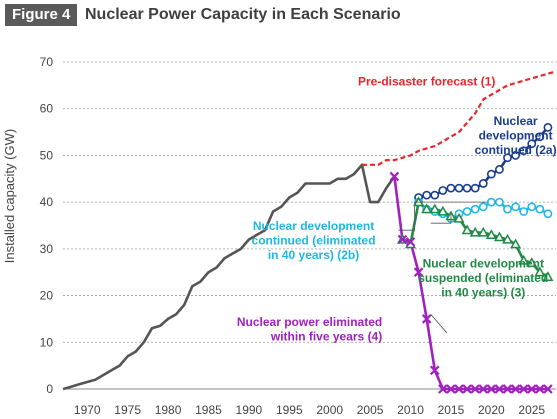 Image resolution: width=557 pixels, height=419 pixels. I want to click on x-tick-label: 1980, so click(168, 410).